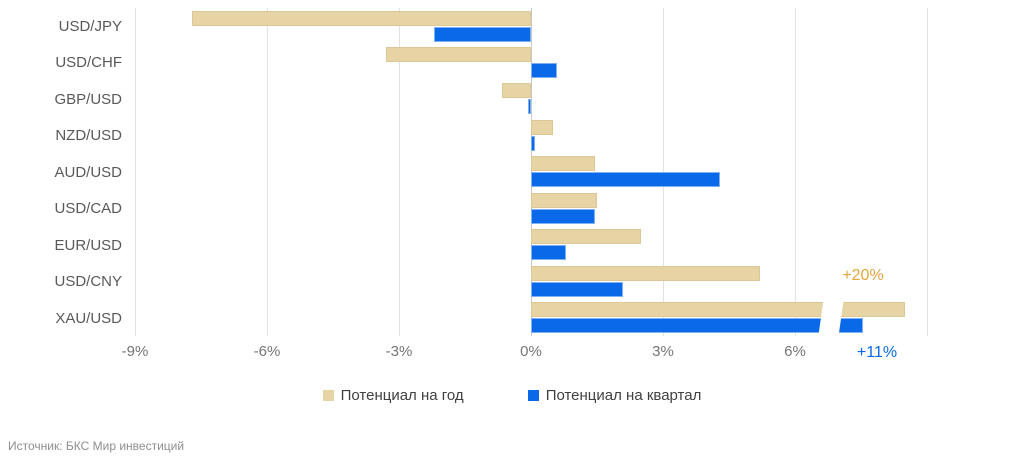 Image resolution: width=1024 pixels, height=461 pixels. Describe the element at coordinates (877, 352) in the screenshot. I see `annotation-quarter-potential: +11%` at that location.